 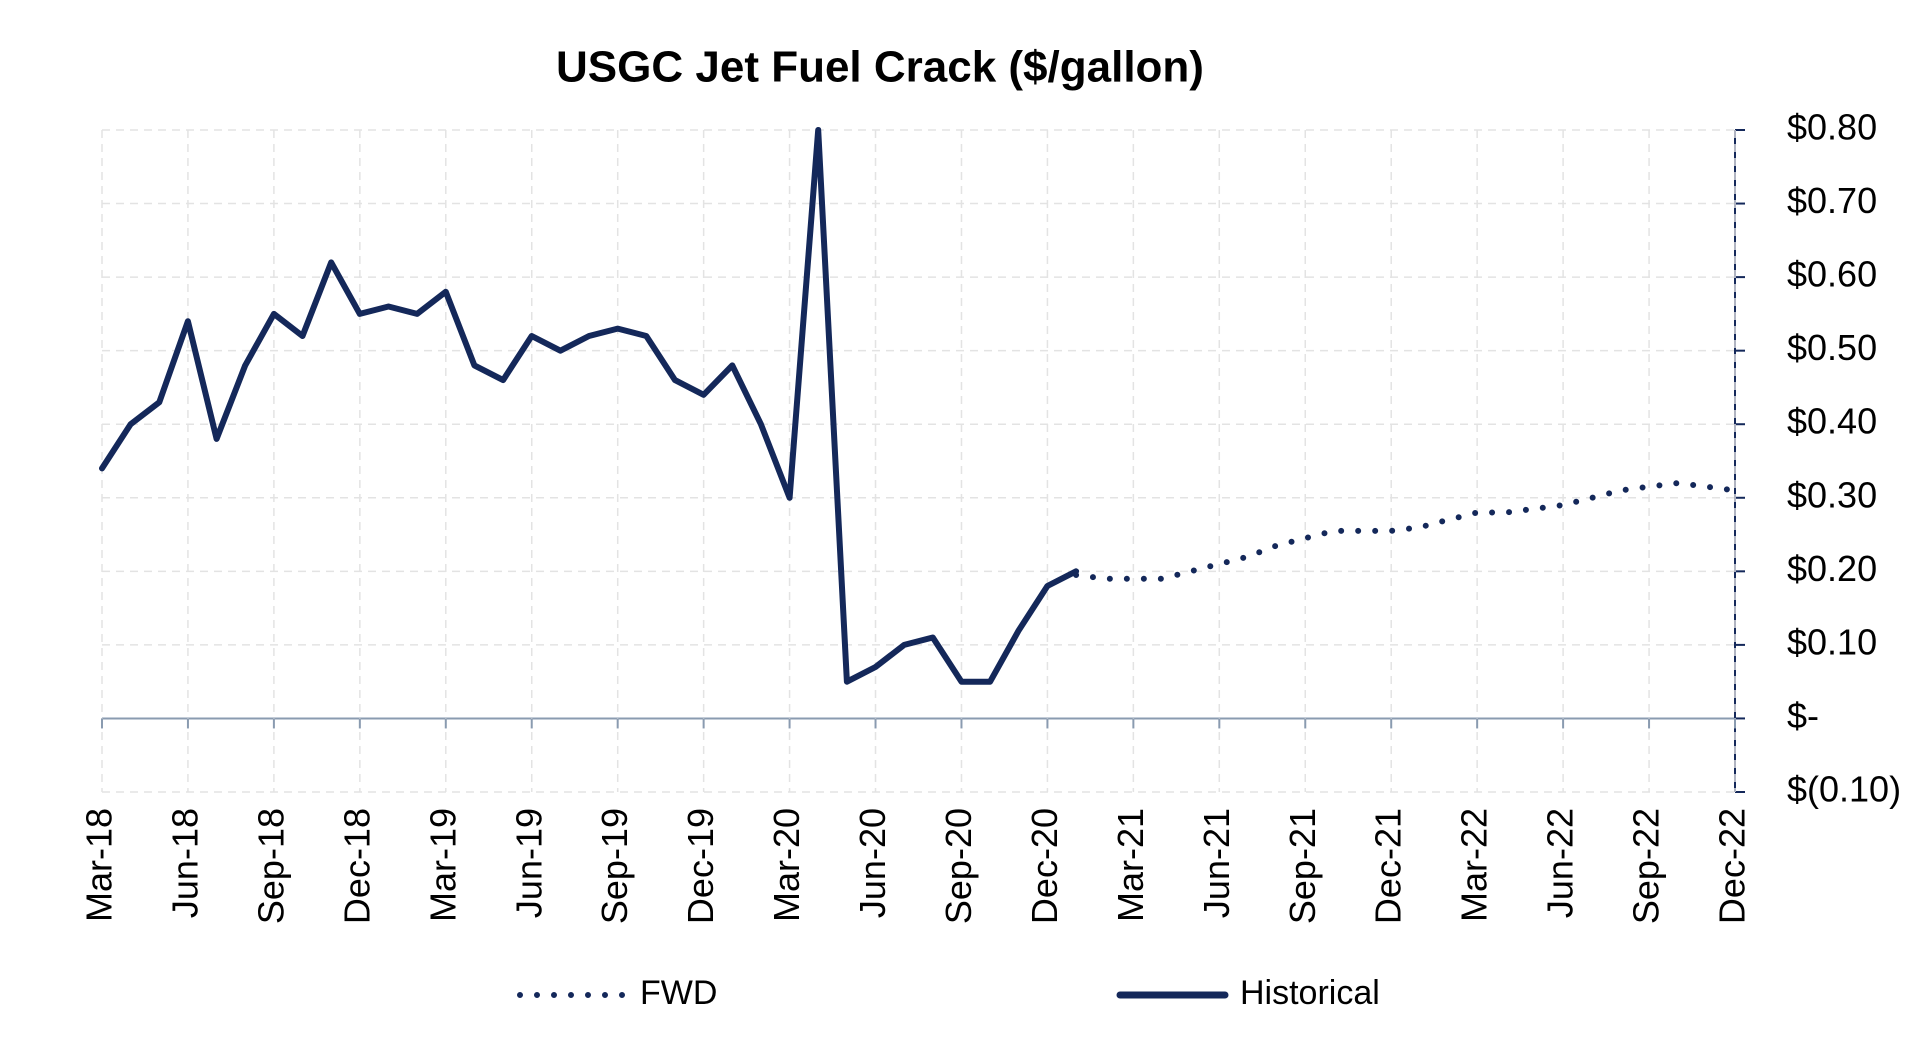 What do you see at coordinates (1216, 863) in the screenshot?
I see `x-tick-label: Jun-21` at bounding box center [1216, 863].